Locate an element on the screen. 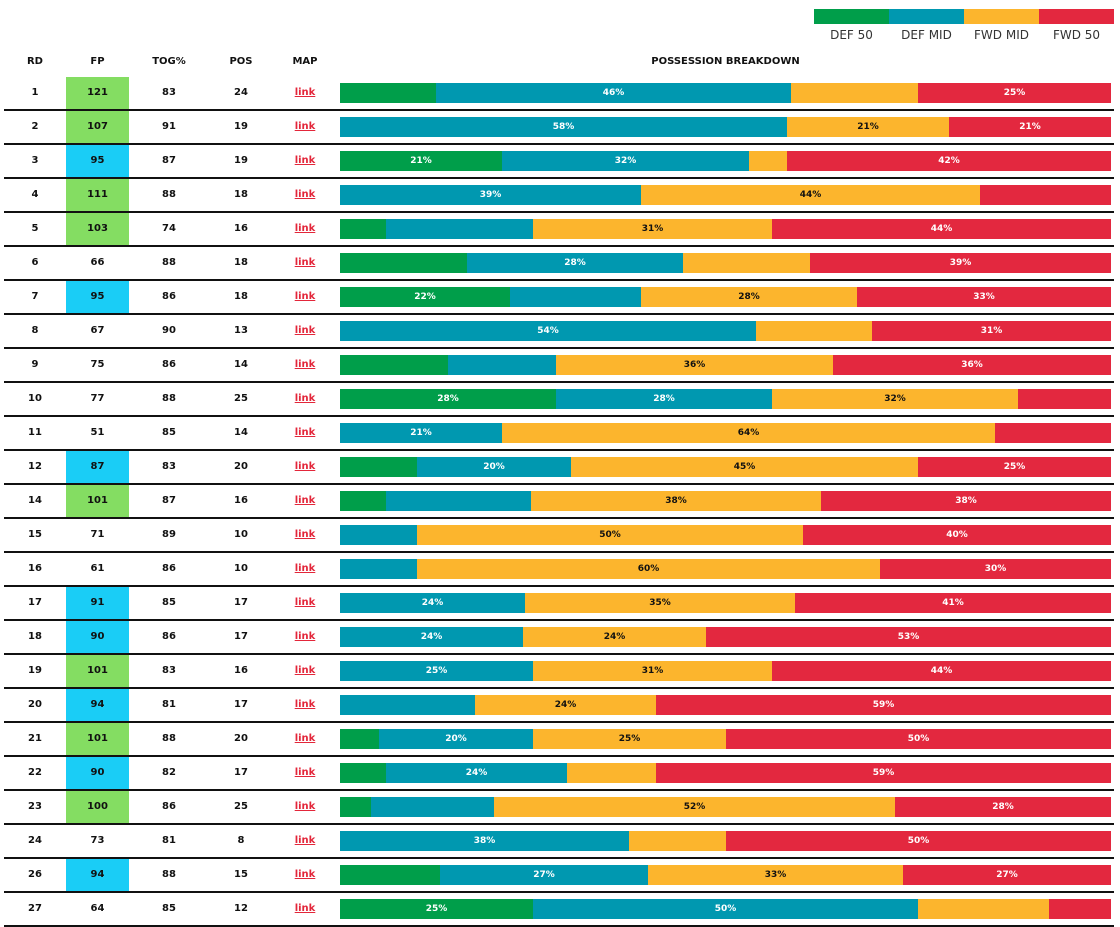 This screenshot has width=1120, height=927. bar-segment-def-mid: 20% is located at coordinates (456, 739).